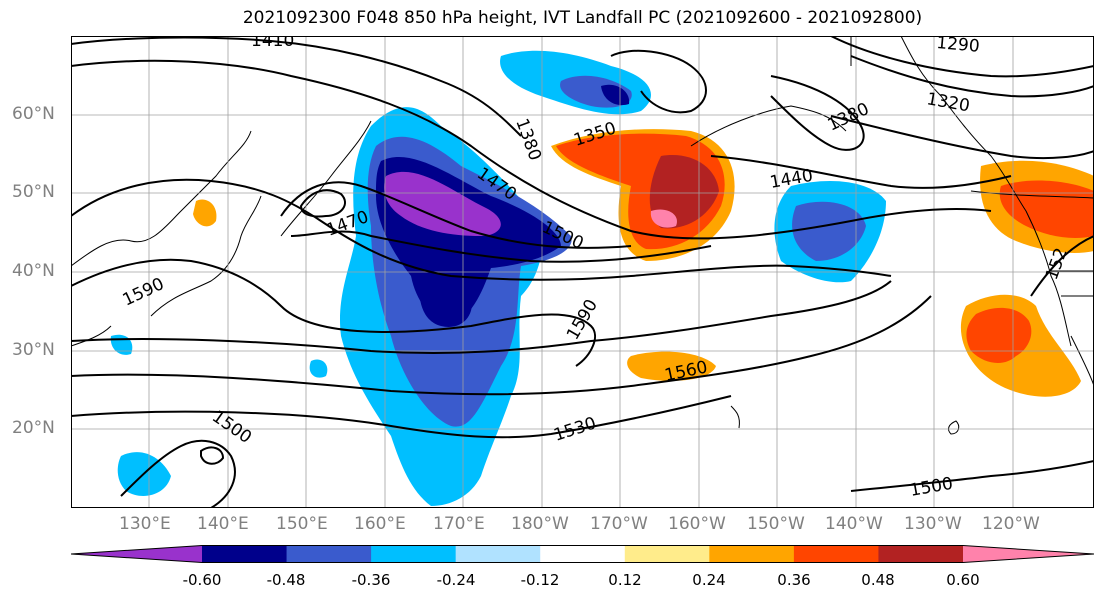 Image resolution: width=1105 pixels, height=601 pixels. Describe the element at coordinates (958, 46) in the screenshot. I see `contour-label: 1290` at that location.